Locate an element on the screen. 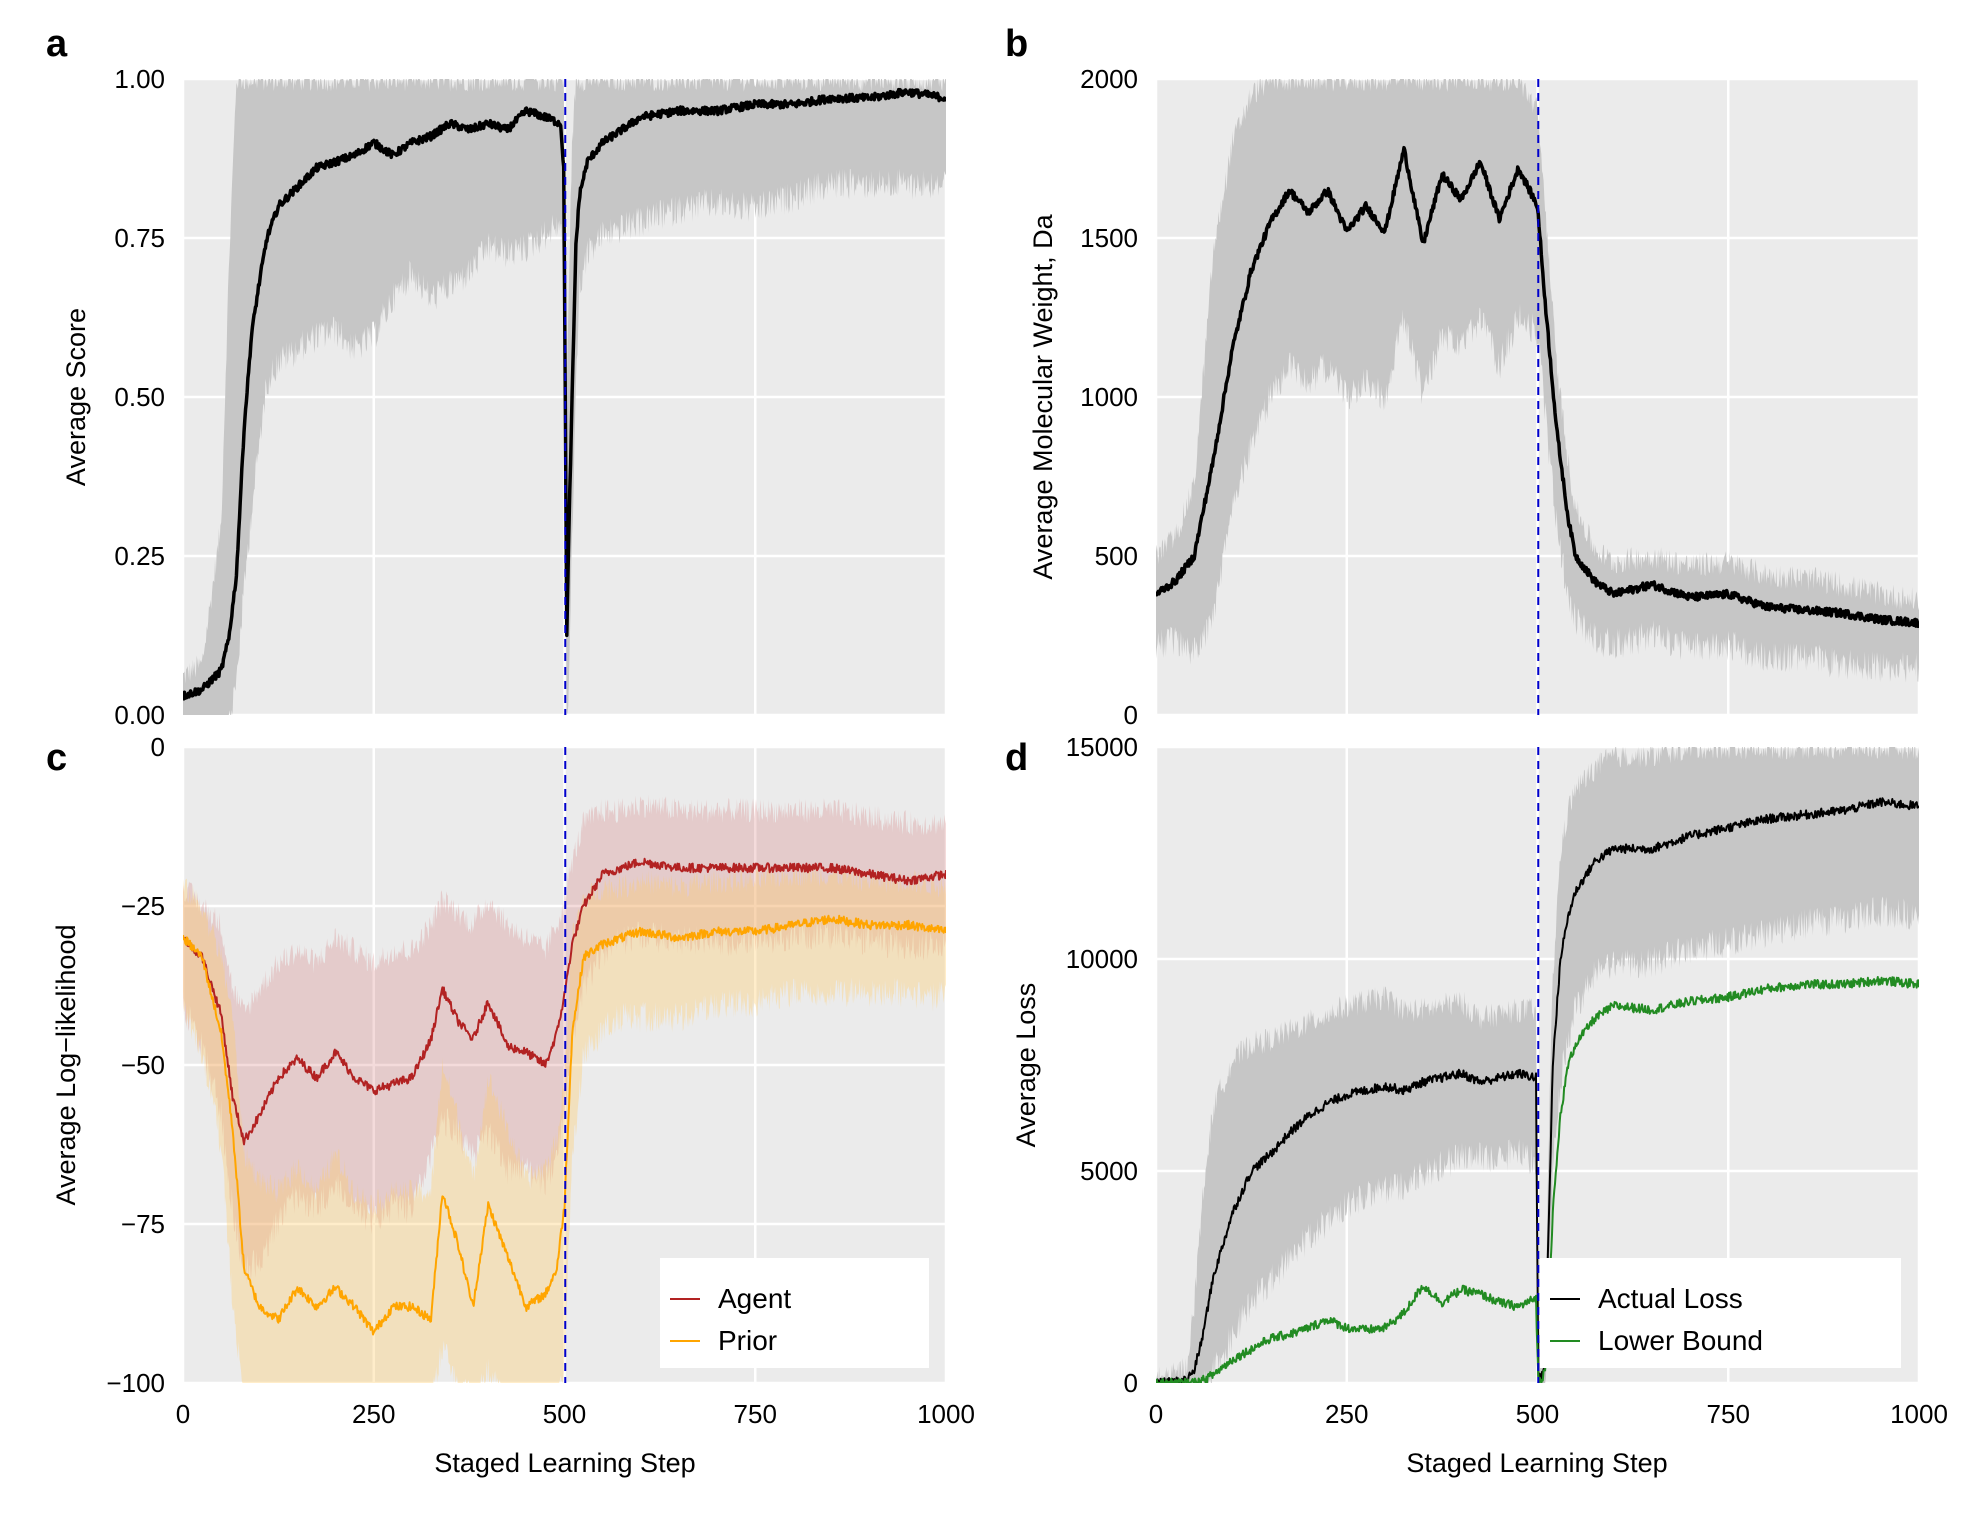 This screenshot has height=1528, width=1988. y-tick-label: 2000 is located at coordinates (1109, 79).